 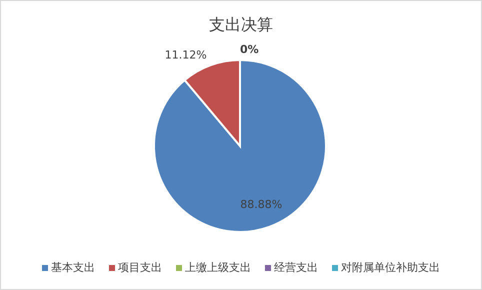 I want to click on legend-label: 经营支出, so click(x=296, y=267).